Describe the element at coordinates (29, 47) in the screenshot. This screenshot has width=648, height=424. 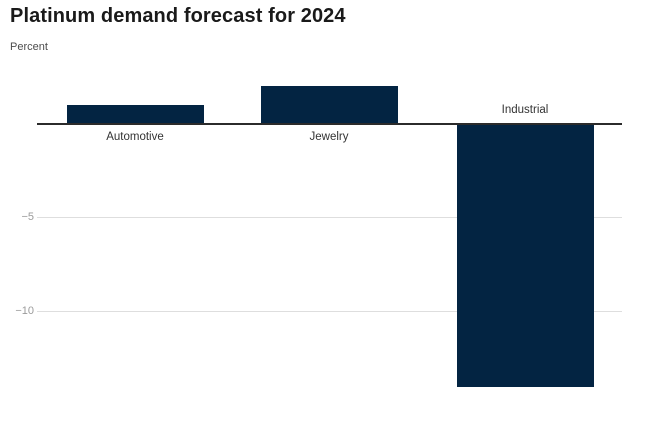
I see `chart-subtitle-unit: Percent` at that location.